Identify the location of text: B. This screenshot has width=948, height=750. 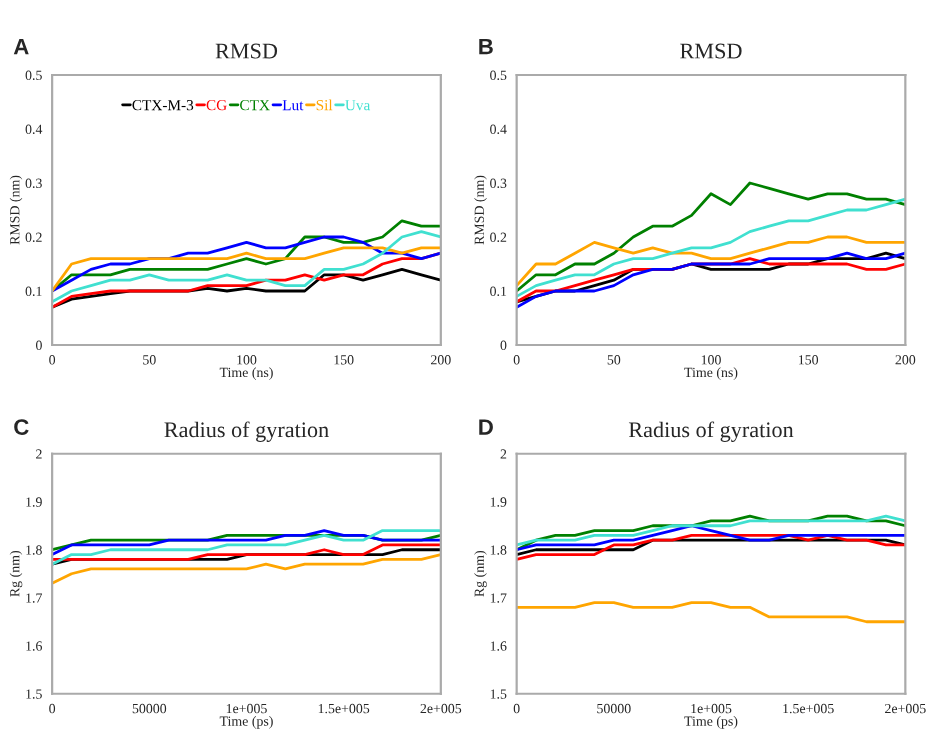
(486, 46).